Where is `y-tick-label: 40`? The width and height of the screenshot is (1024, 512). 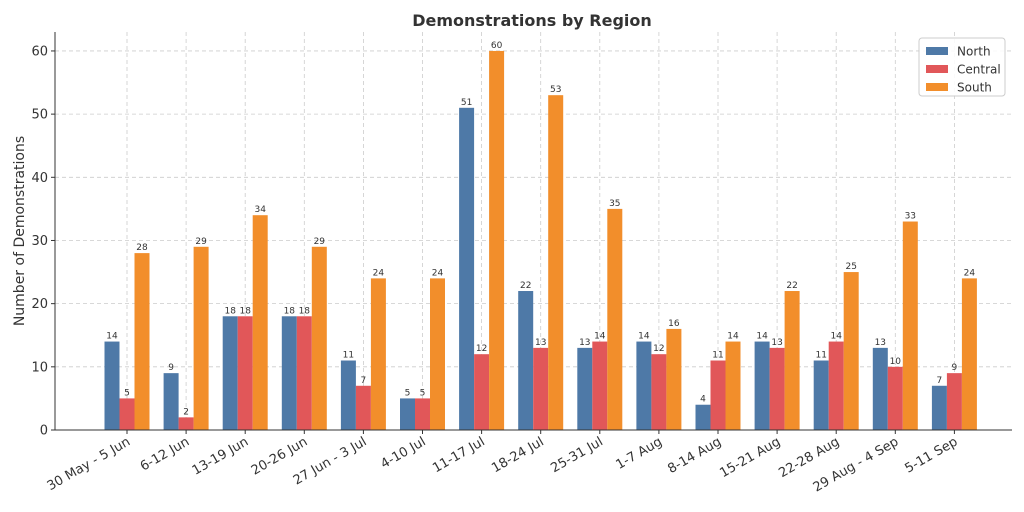 y-tick-label: 40 is located at coordinates (39, 178).